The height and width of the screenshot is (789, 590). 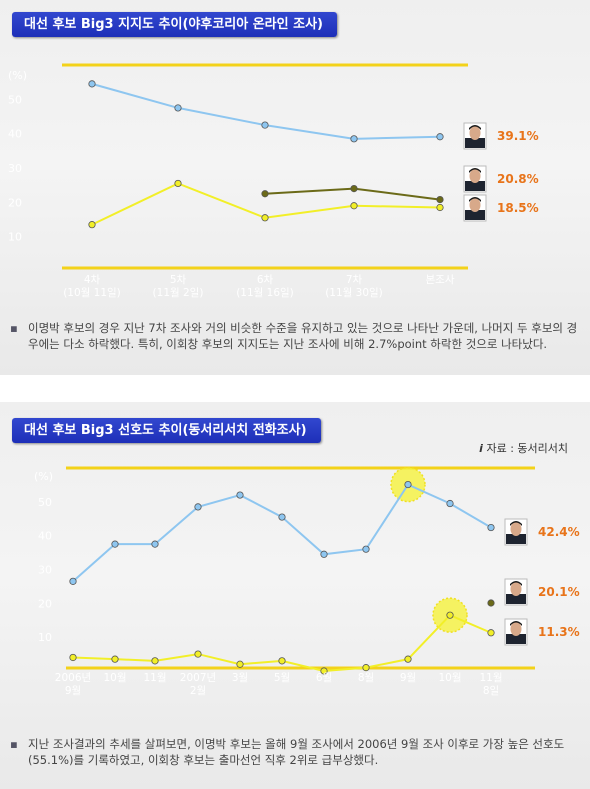 What do you see at coordinates (449, 678) in the screenshot?
I see `x-tick-line: 10월` at bounding box center [449, 678].